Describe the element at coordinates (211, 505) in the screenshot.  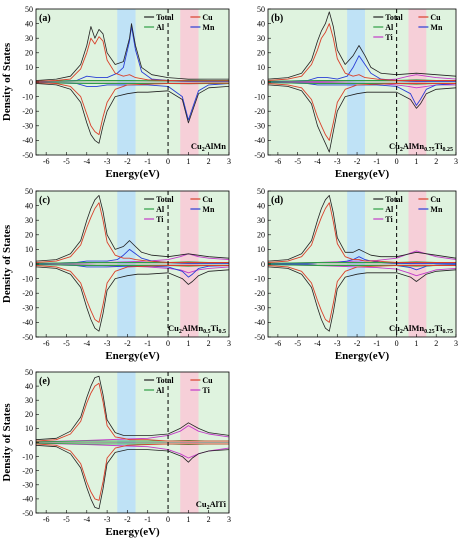
I see `composition-label: Cu2AlTi` at that location.